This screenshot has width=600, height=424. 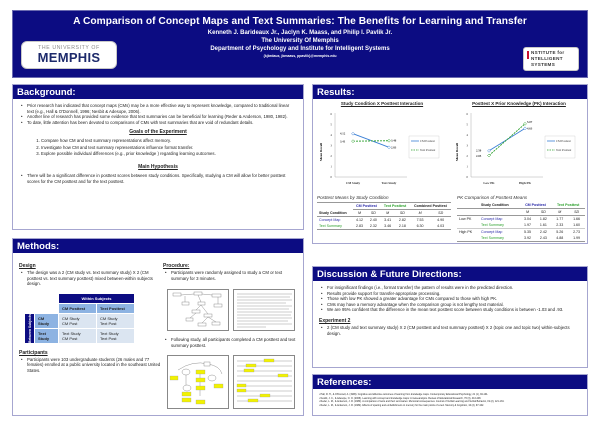 What do you see at coordinates (388, 220) in the screenshot?
I see `cell: 3.41` at bounding box center [388, 220].